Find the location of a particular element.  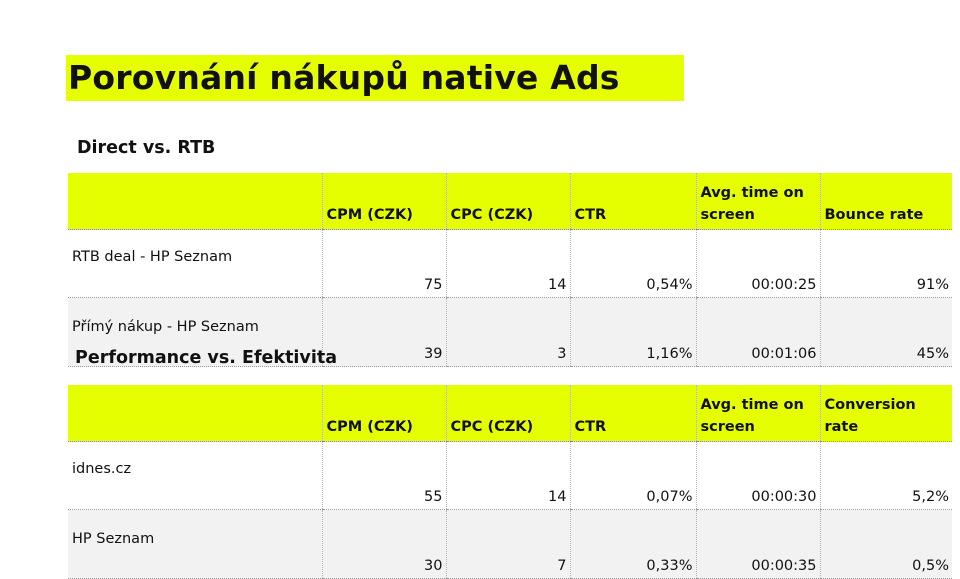

row-label: HP Seznam is located at coordinates (195, 544).